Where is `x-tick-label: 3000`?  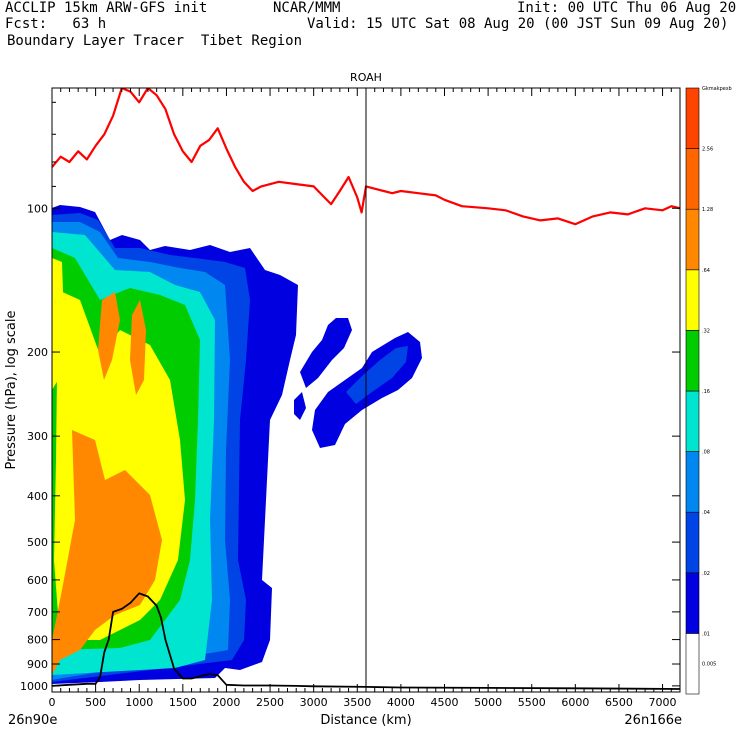 x-tick-label: 3000 is located at coordinates (314, 702).